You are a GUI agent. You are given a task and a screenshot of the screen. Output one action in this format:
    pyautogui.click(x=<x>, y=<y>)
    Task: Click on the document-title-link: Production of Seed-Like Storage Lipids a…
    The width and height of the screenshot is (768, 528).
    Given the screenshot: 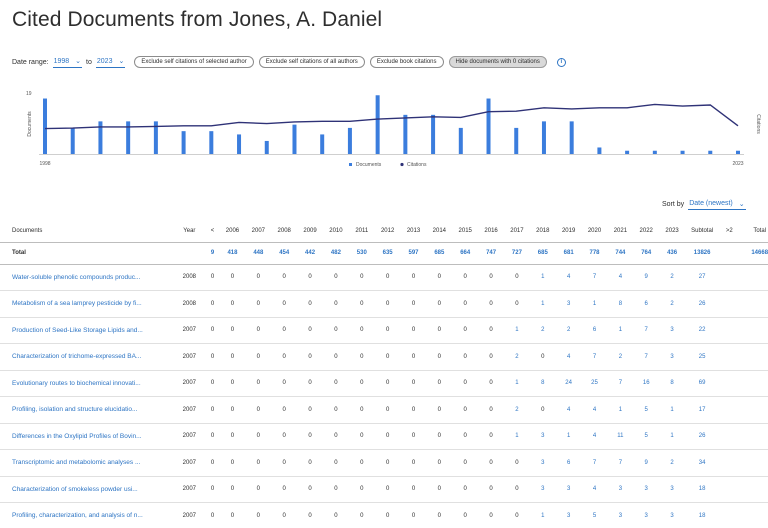 What is the action you would take?
    pyautogui.click(x=77, y=330)
    